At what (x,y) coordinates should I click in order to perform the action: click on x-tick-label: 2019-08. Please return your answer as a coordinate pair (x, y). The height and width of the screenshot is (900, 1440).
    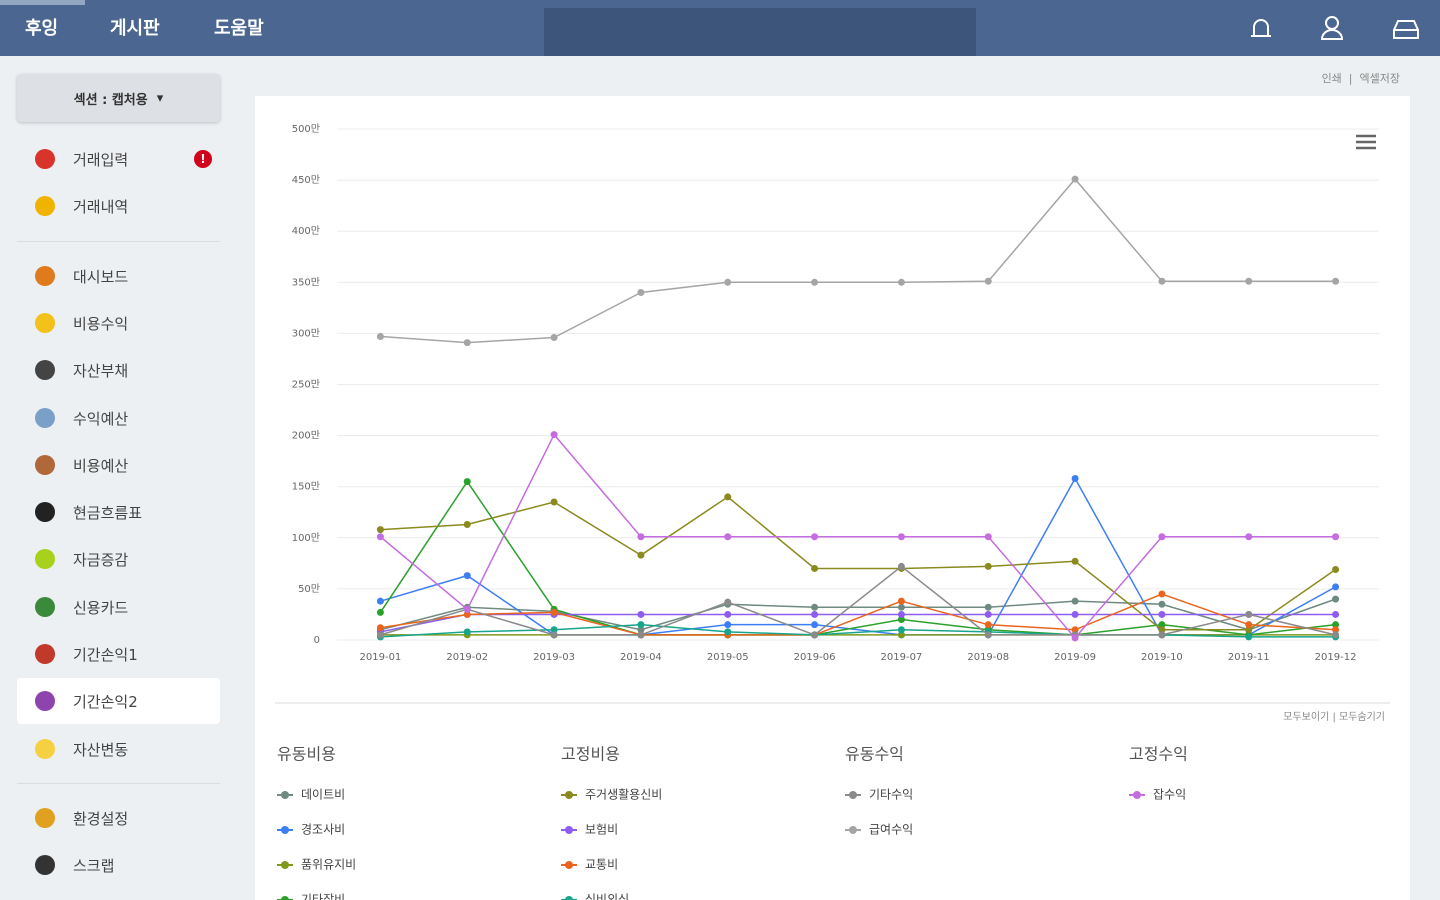
    Looking at the image, I should click on (988, 657).